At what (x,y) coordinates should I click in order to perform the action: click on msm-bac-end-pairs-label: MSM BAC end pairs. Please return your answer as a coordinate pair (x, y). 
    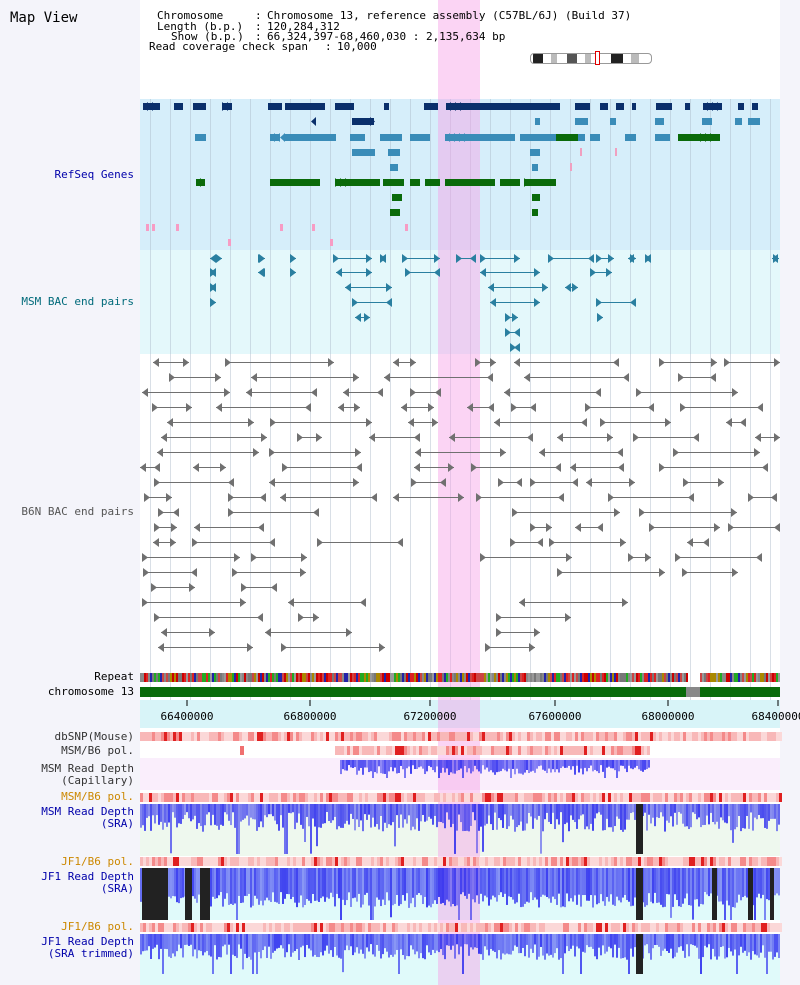
    Looking at the image, I should click on (77, 301).